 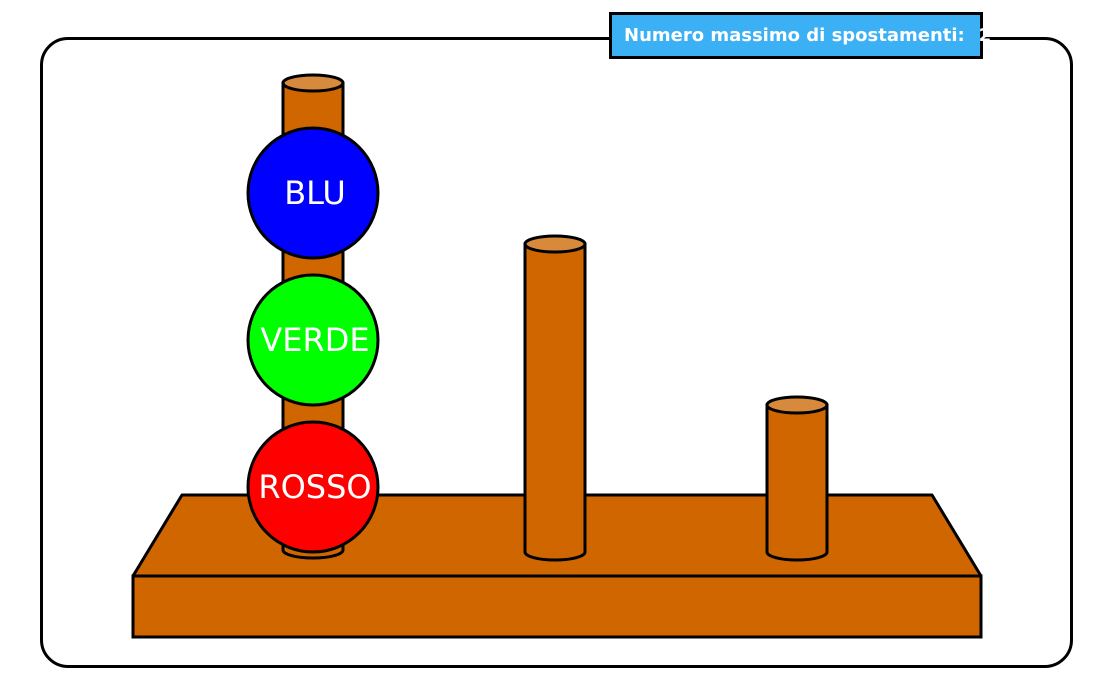 What do you see at coordinates (794, 35) in the screenshot?
I see `moves-counter-label: Numero massimo di spostamenti:` at bounding box center [794, 35].